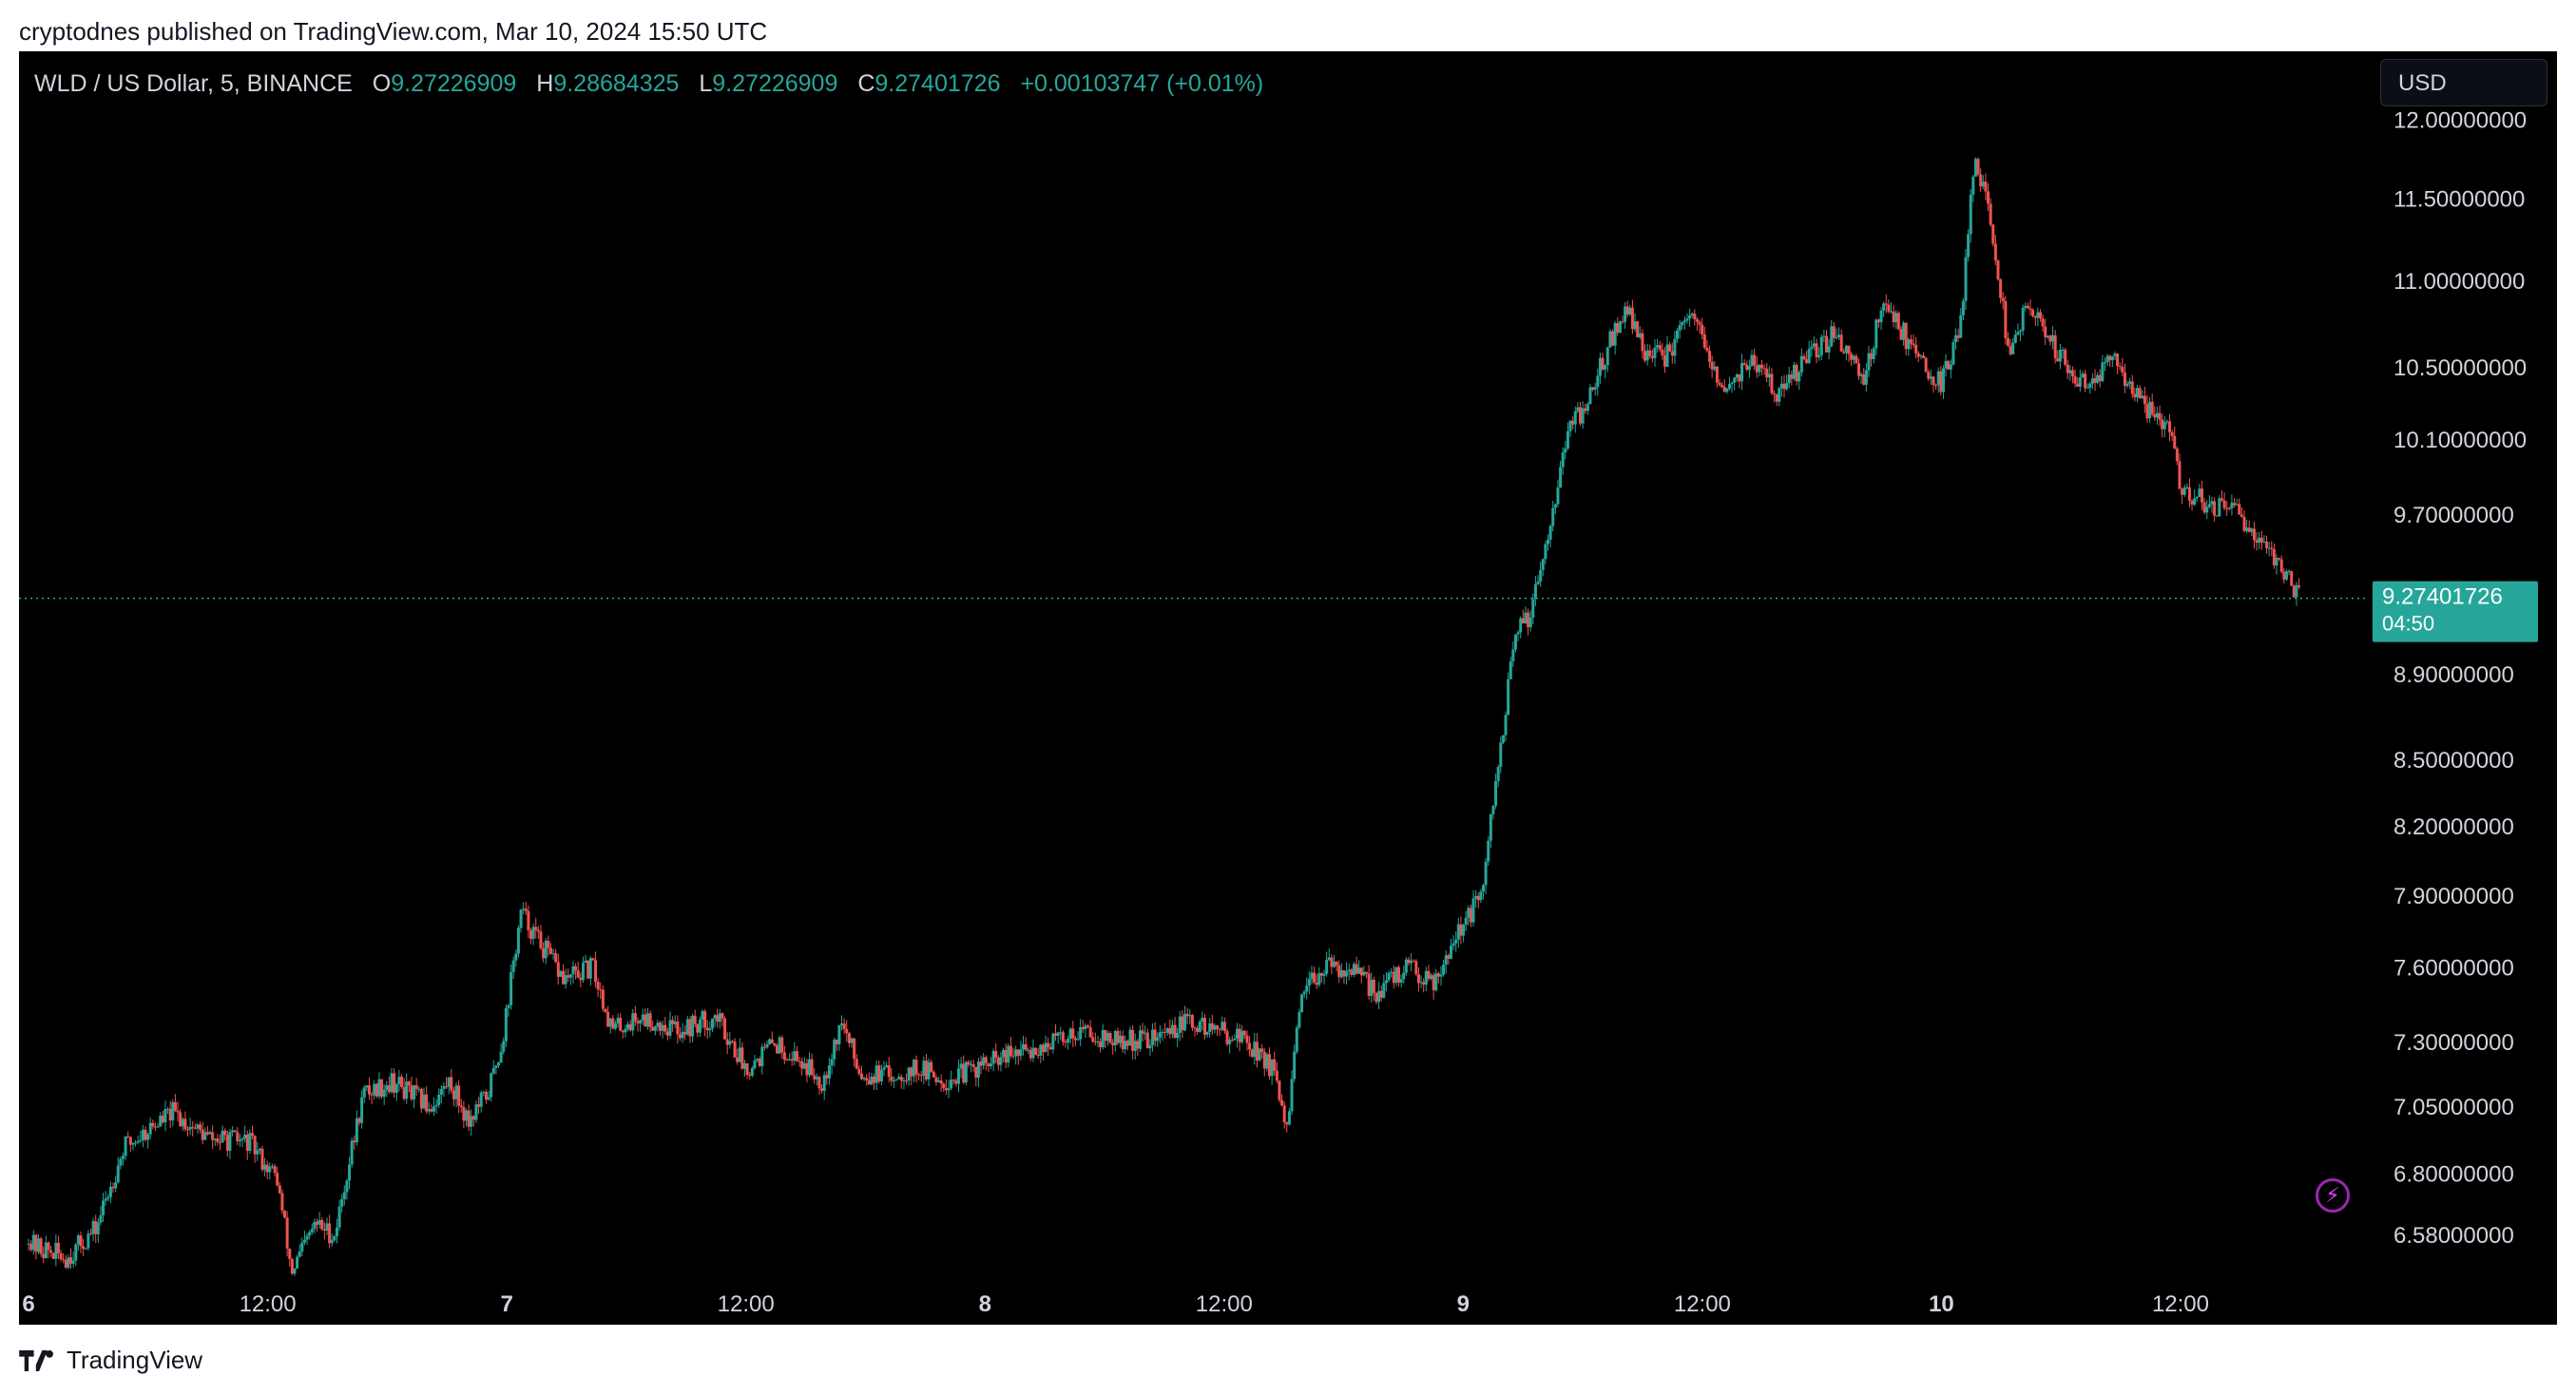 This screenshot has height=1395, width=2576. I want to click on price-tag-value: 9.27401726, so click(2443, 597).